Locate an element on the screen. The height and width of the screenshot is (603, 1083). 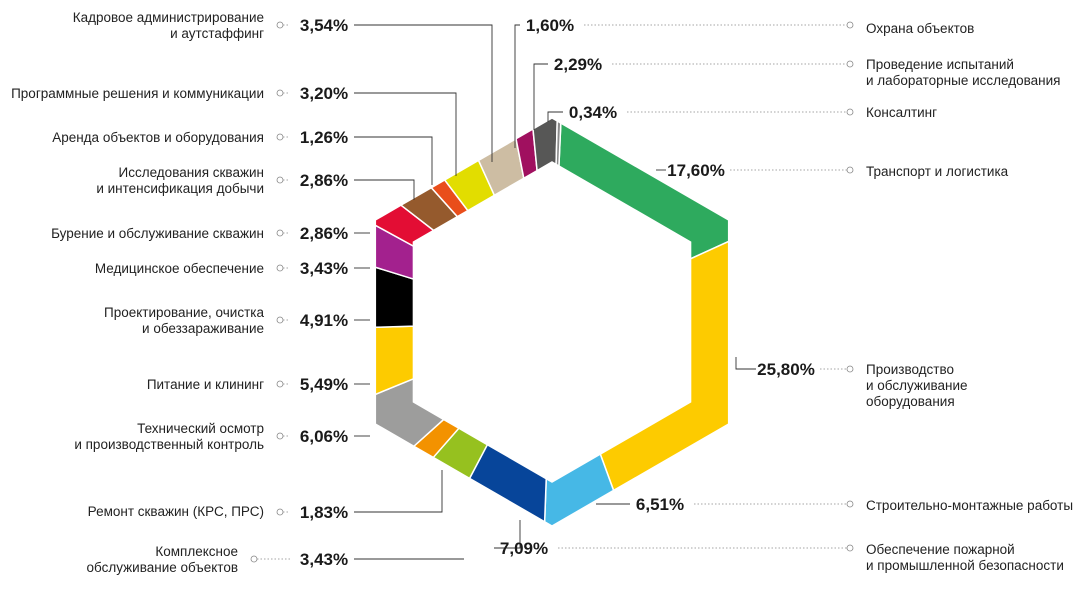
category-label-4-line-2: и промышленной безопасности is located at coordinates (965, 565).